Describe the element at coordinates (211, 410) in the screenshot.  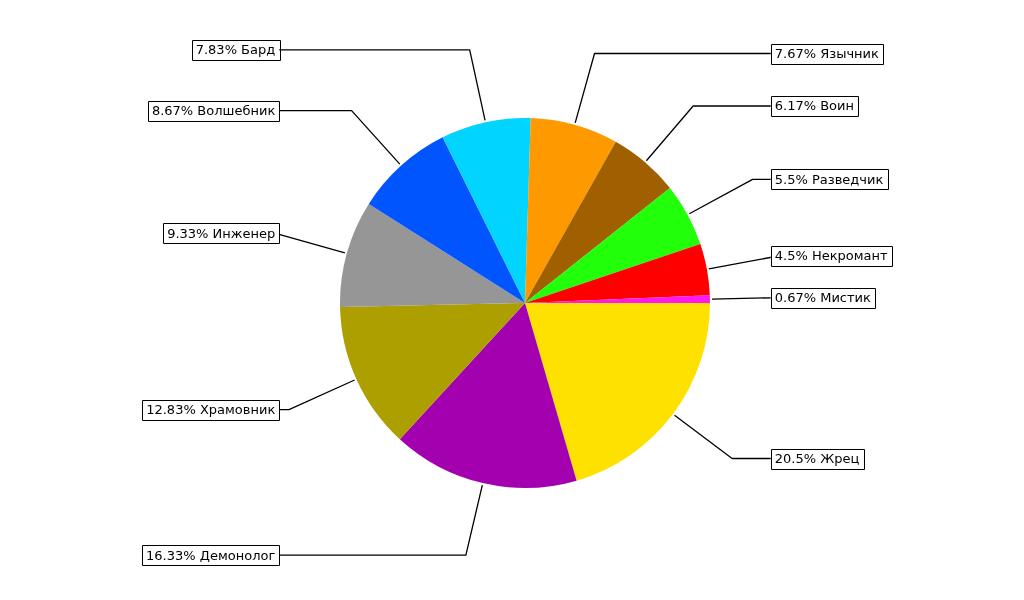
I see `slice-label: 12.83% Храмовник` at that location.